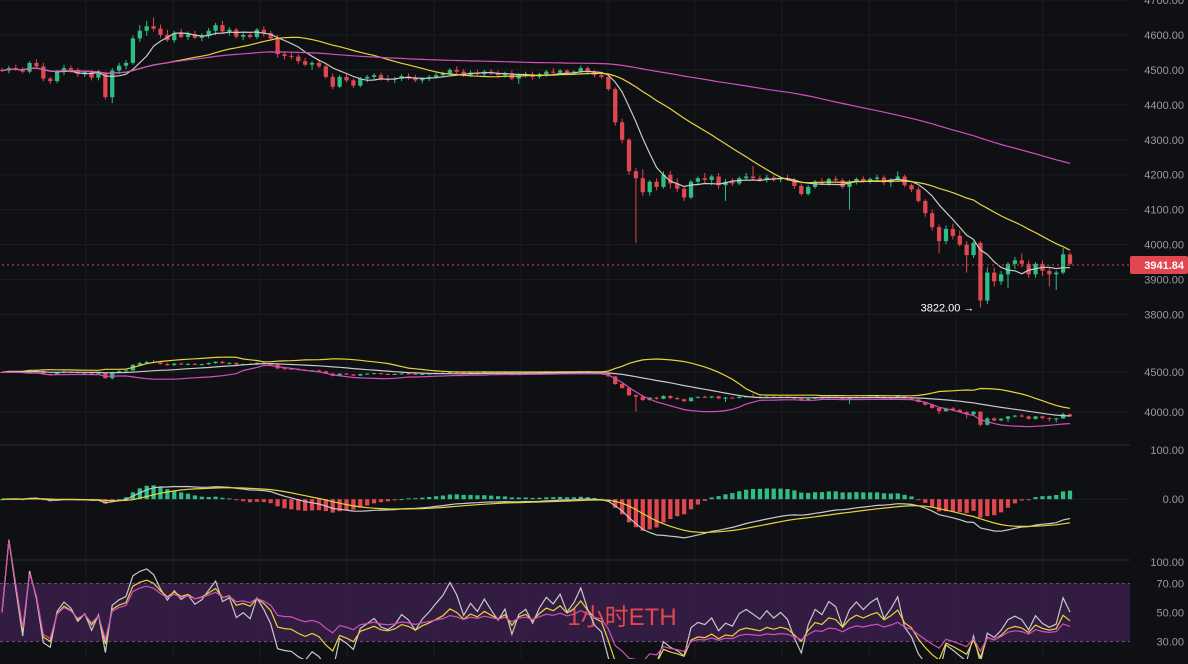  I want to click on main-y-tick-label: 4600.00, so click(1164, 36).